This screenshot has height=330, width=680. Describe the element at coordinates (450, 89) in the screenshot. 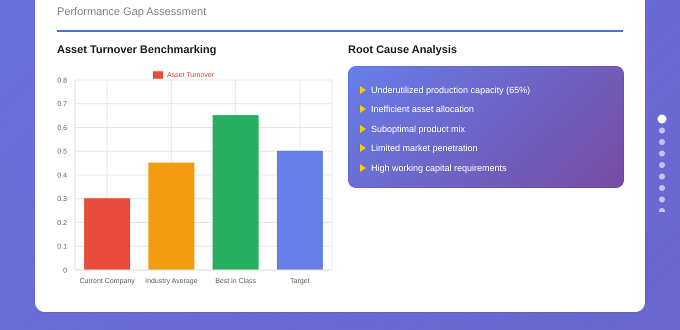

I see `text: Underutilized production capacity (65%)` at that location.